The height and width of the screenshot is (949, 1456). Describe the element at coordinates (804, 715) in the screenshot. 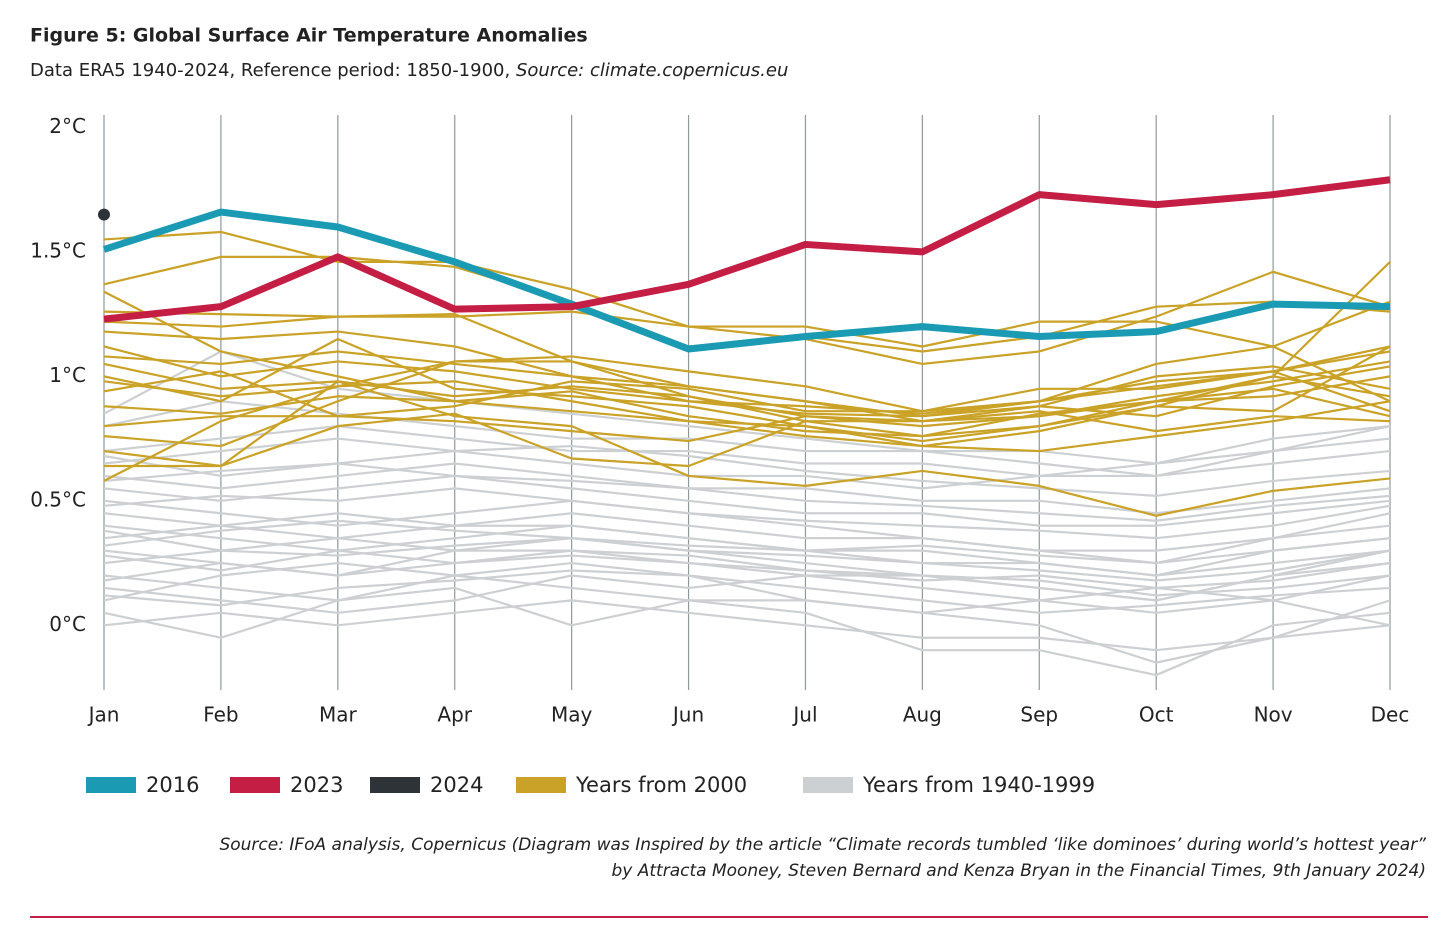

I see `x-tick-label: Jul` at that location.